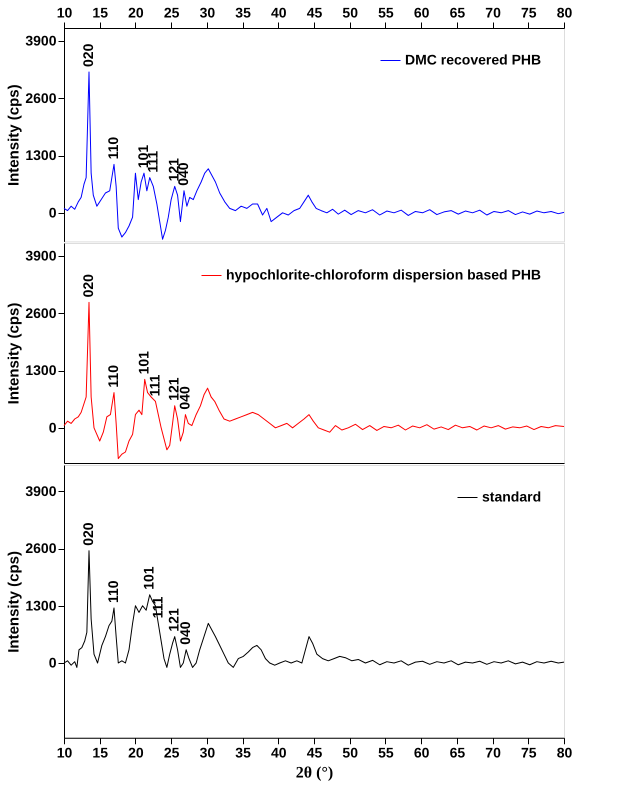  Describe the element at coordinates (384, 274) in the screenshot. I see `legend-label: hypochlorite-chloroform dispersion based PHB` at that location.